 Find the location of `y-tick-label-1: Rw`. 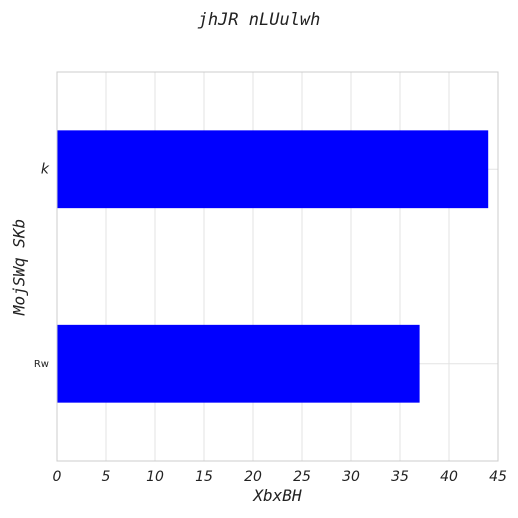

y-tick-label-1: Rw is located at coordinates (41, 364).